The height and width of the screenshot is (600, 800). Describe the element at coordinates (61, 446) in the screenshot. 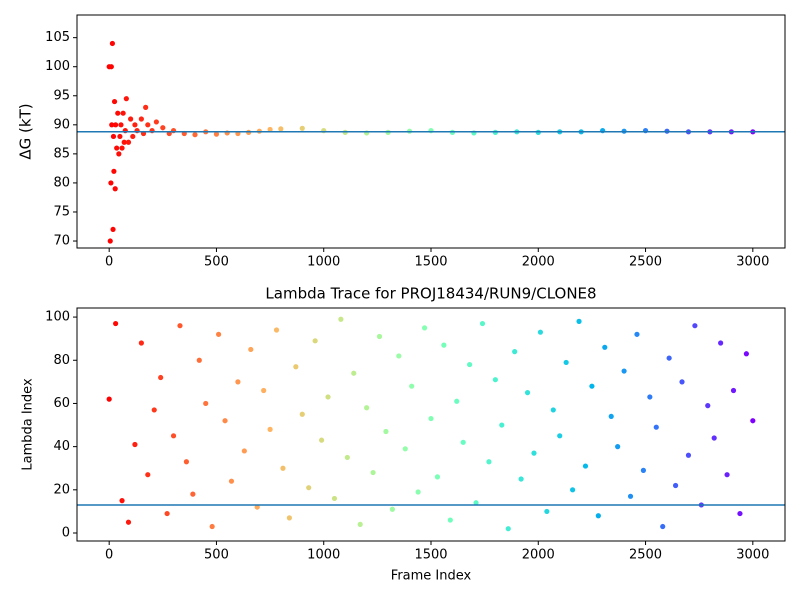

I see `y-tick-label: 40` at that location.